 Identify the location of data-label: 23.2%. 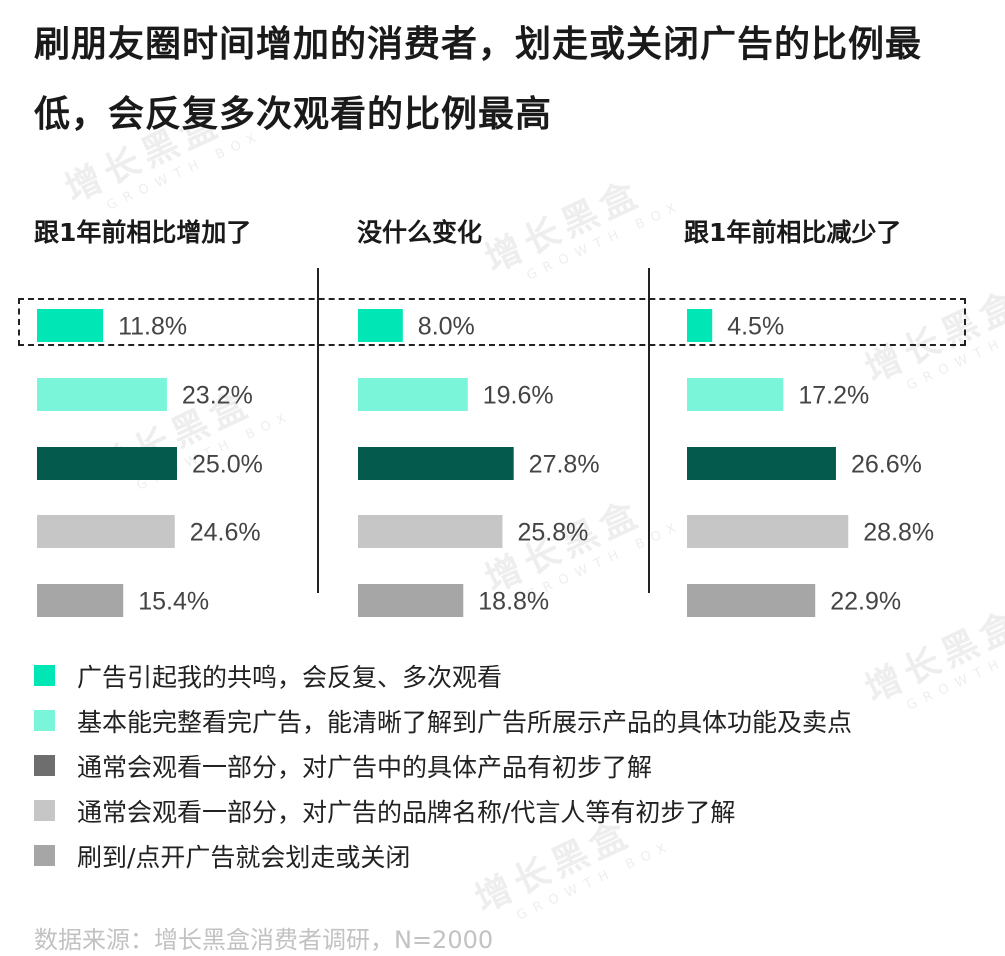
(217, 396).